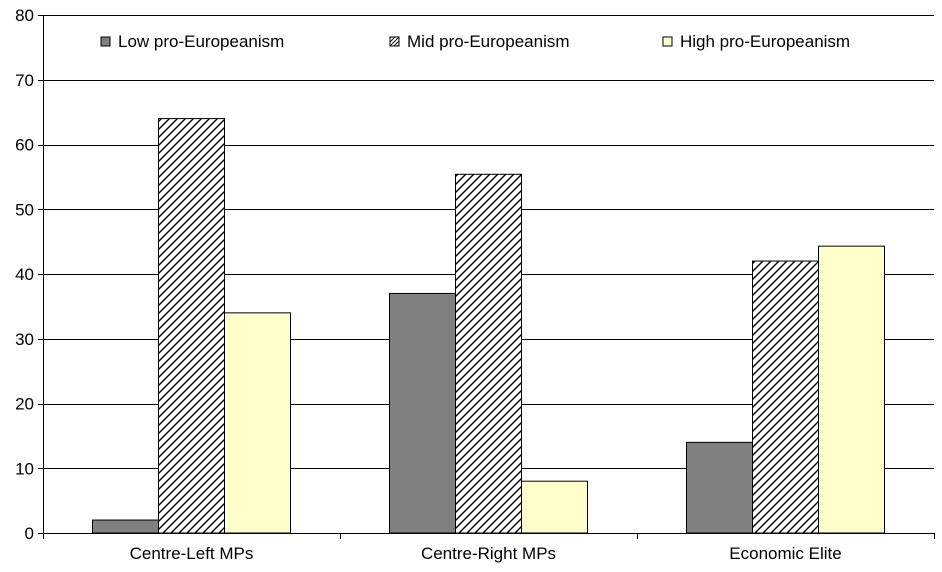 Image resolution: width=942 pixels, height=572 pixels. Describe the element at coordinates (24, 80) in the screenshot. I see `y-tick-label-70: 70` at that location.